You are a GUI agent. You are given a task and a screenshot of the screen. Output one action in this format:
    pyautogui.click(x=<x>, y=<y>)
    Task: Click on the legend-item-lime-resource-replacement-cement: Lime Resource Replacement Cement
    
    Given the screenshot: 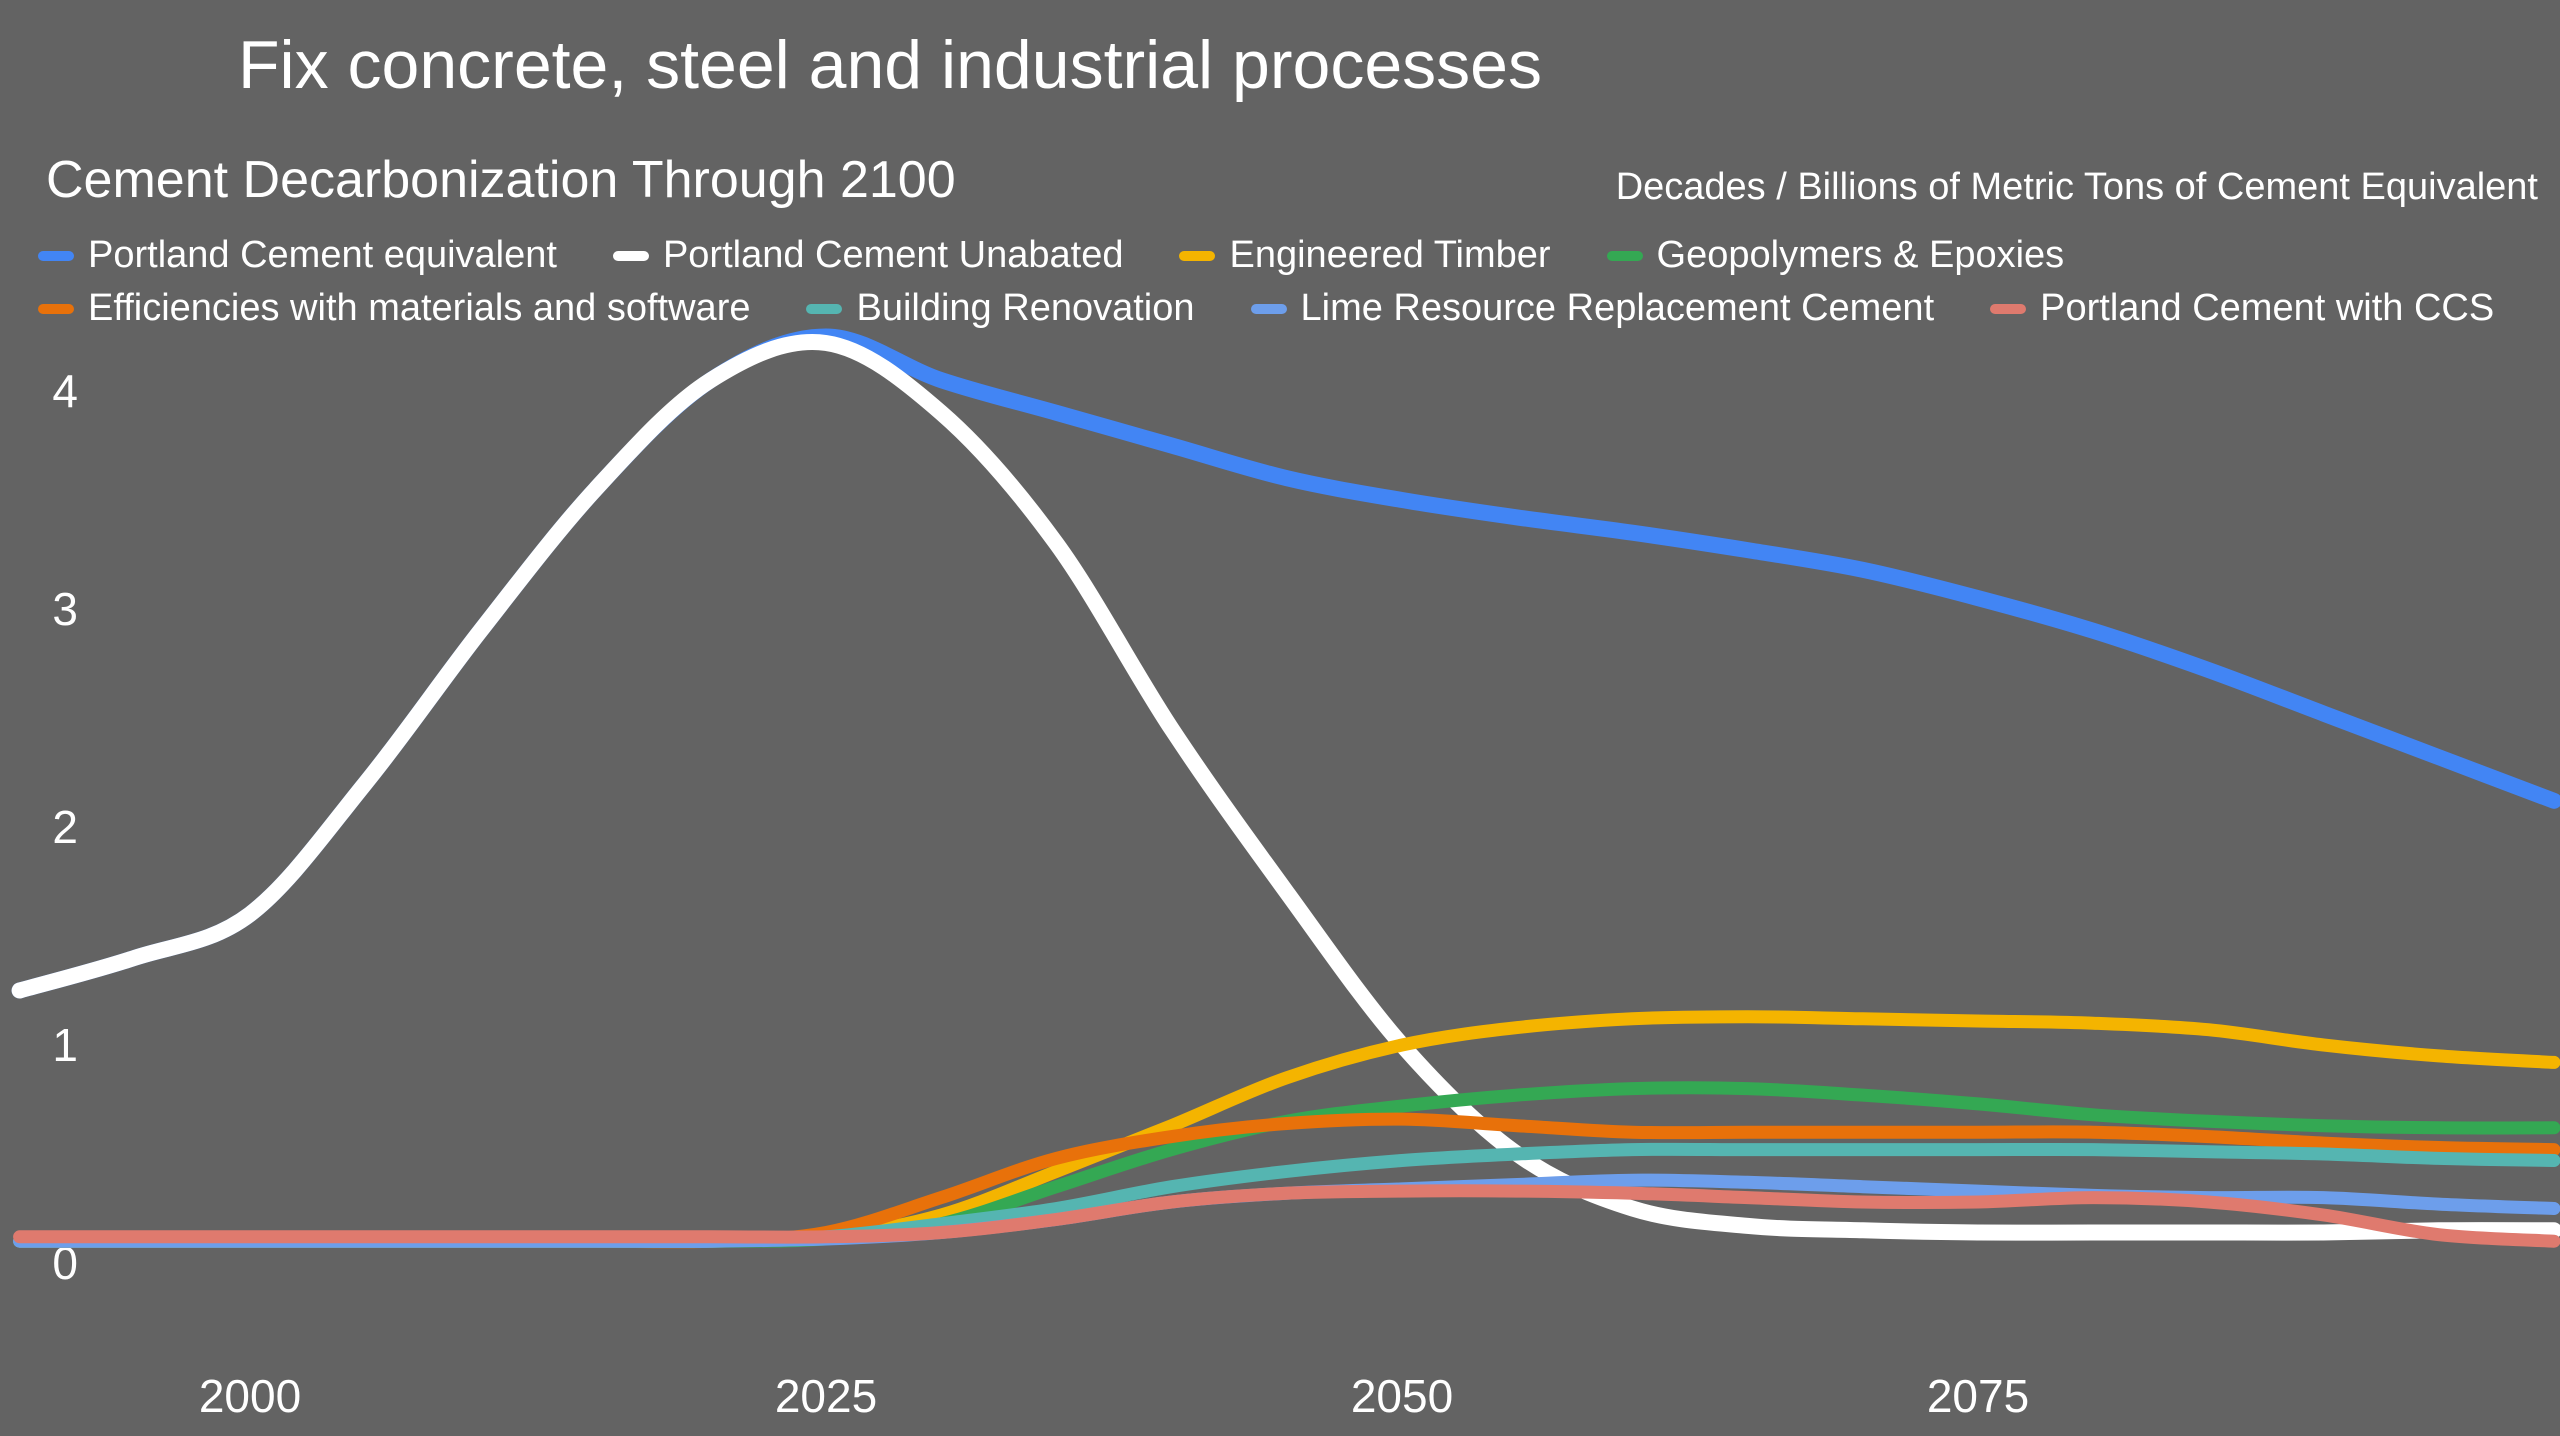 What is the action you would take?
    pyautogui.click(x=1592, y=308)
    